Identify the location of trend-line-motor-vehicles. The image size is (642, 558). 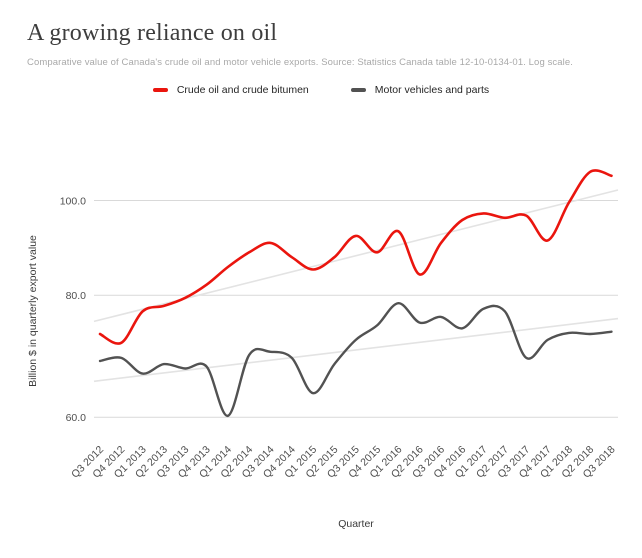
(356, 350).